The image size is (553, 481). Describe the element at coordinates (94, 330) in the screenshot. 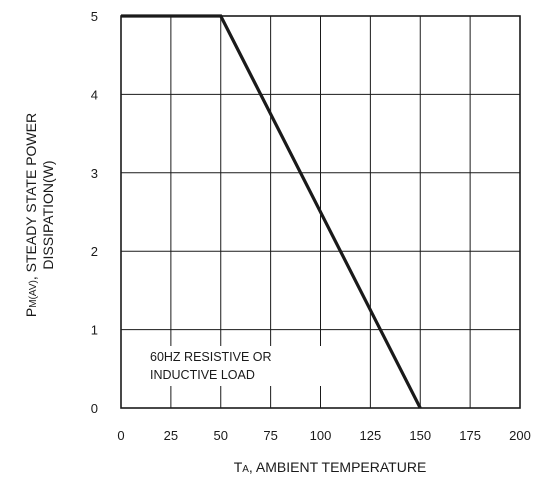

I see `y-tick-label: 1` at that location.